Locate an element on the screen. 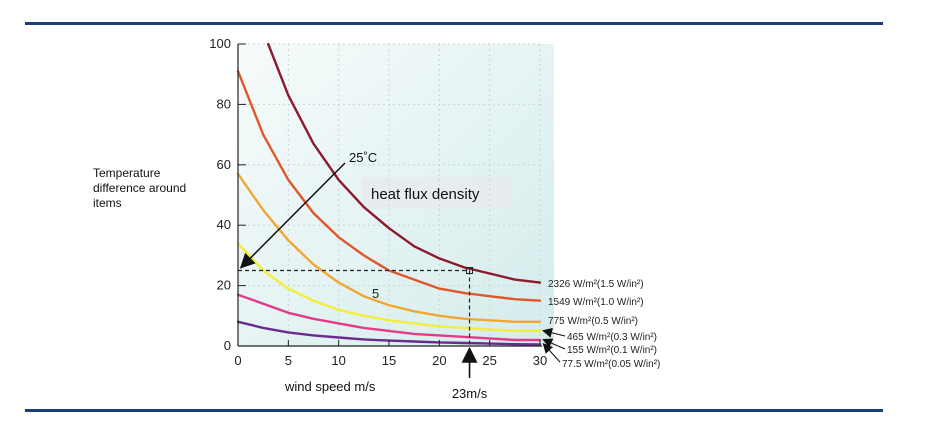 This screenshot has height=448, width=938. wind-speed-label: 23m/s is located at coordinates (470, 393).